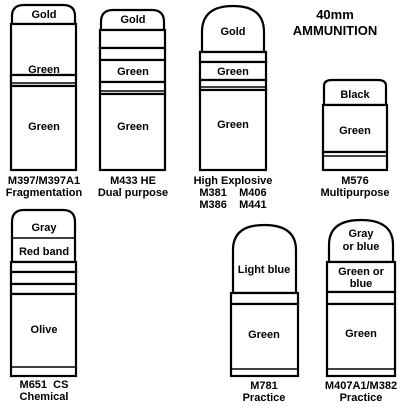  Describe the element at coordinates (233, 72) in the screenshot. I see `round-he-section-2: Green` at that location.